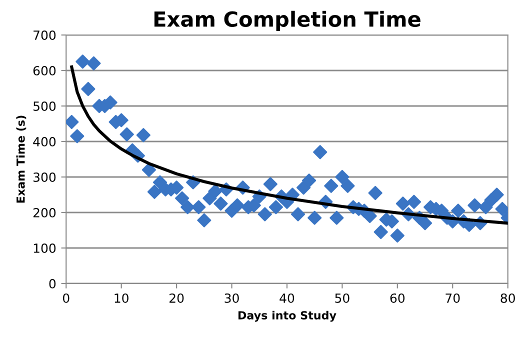 The image size is (529, 350). I want to click on x-tick-label: 60, so click(397, 298).